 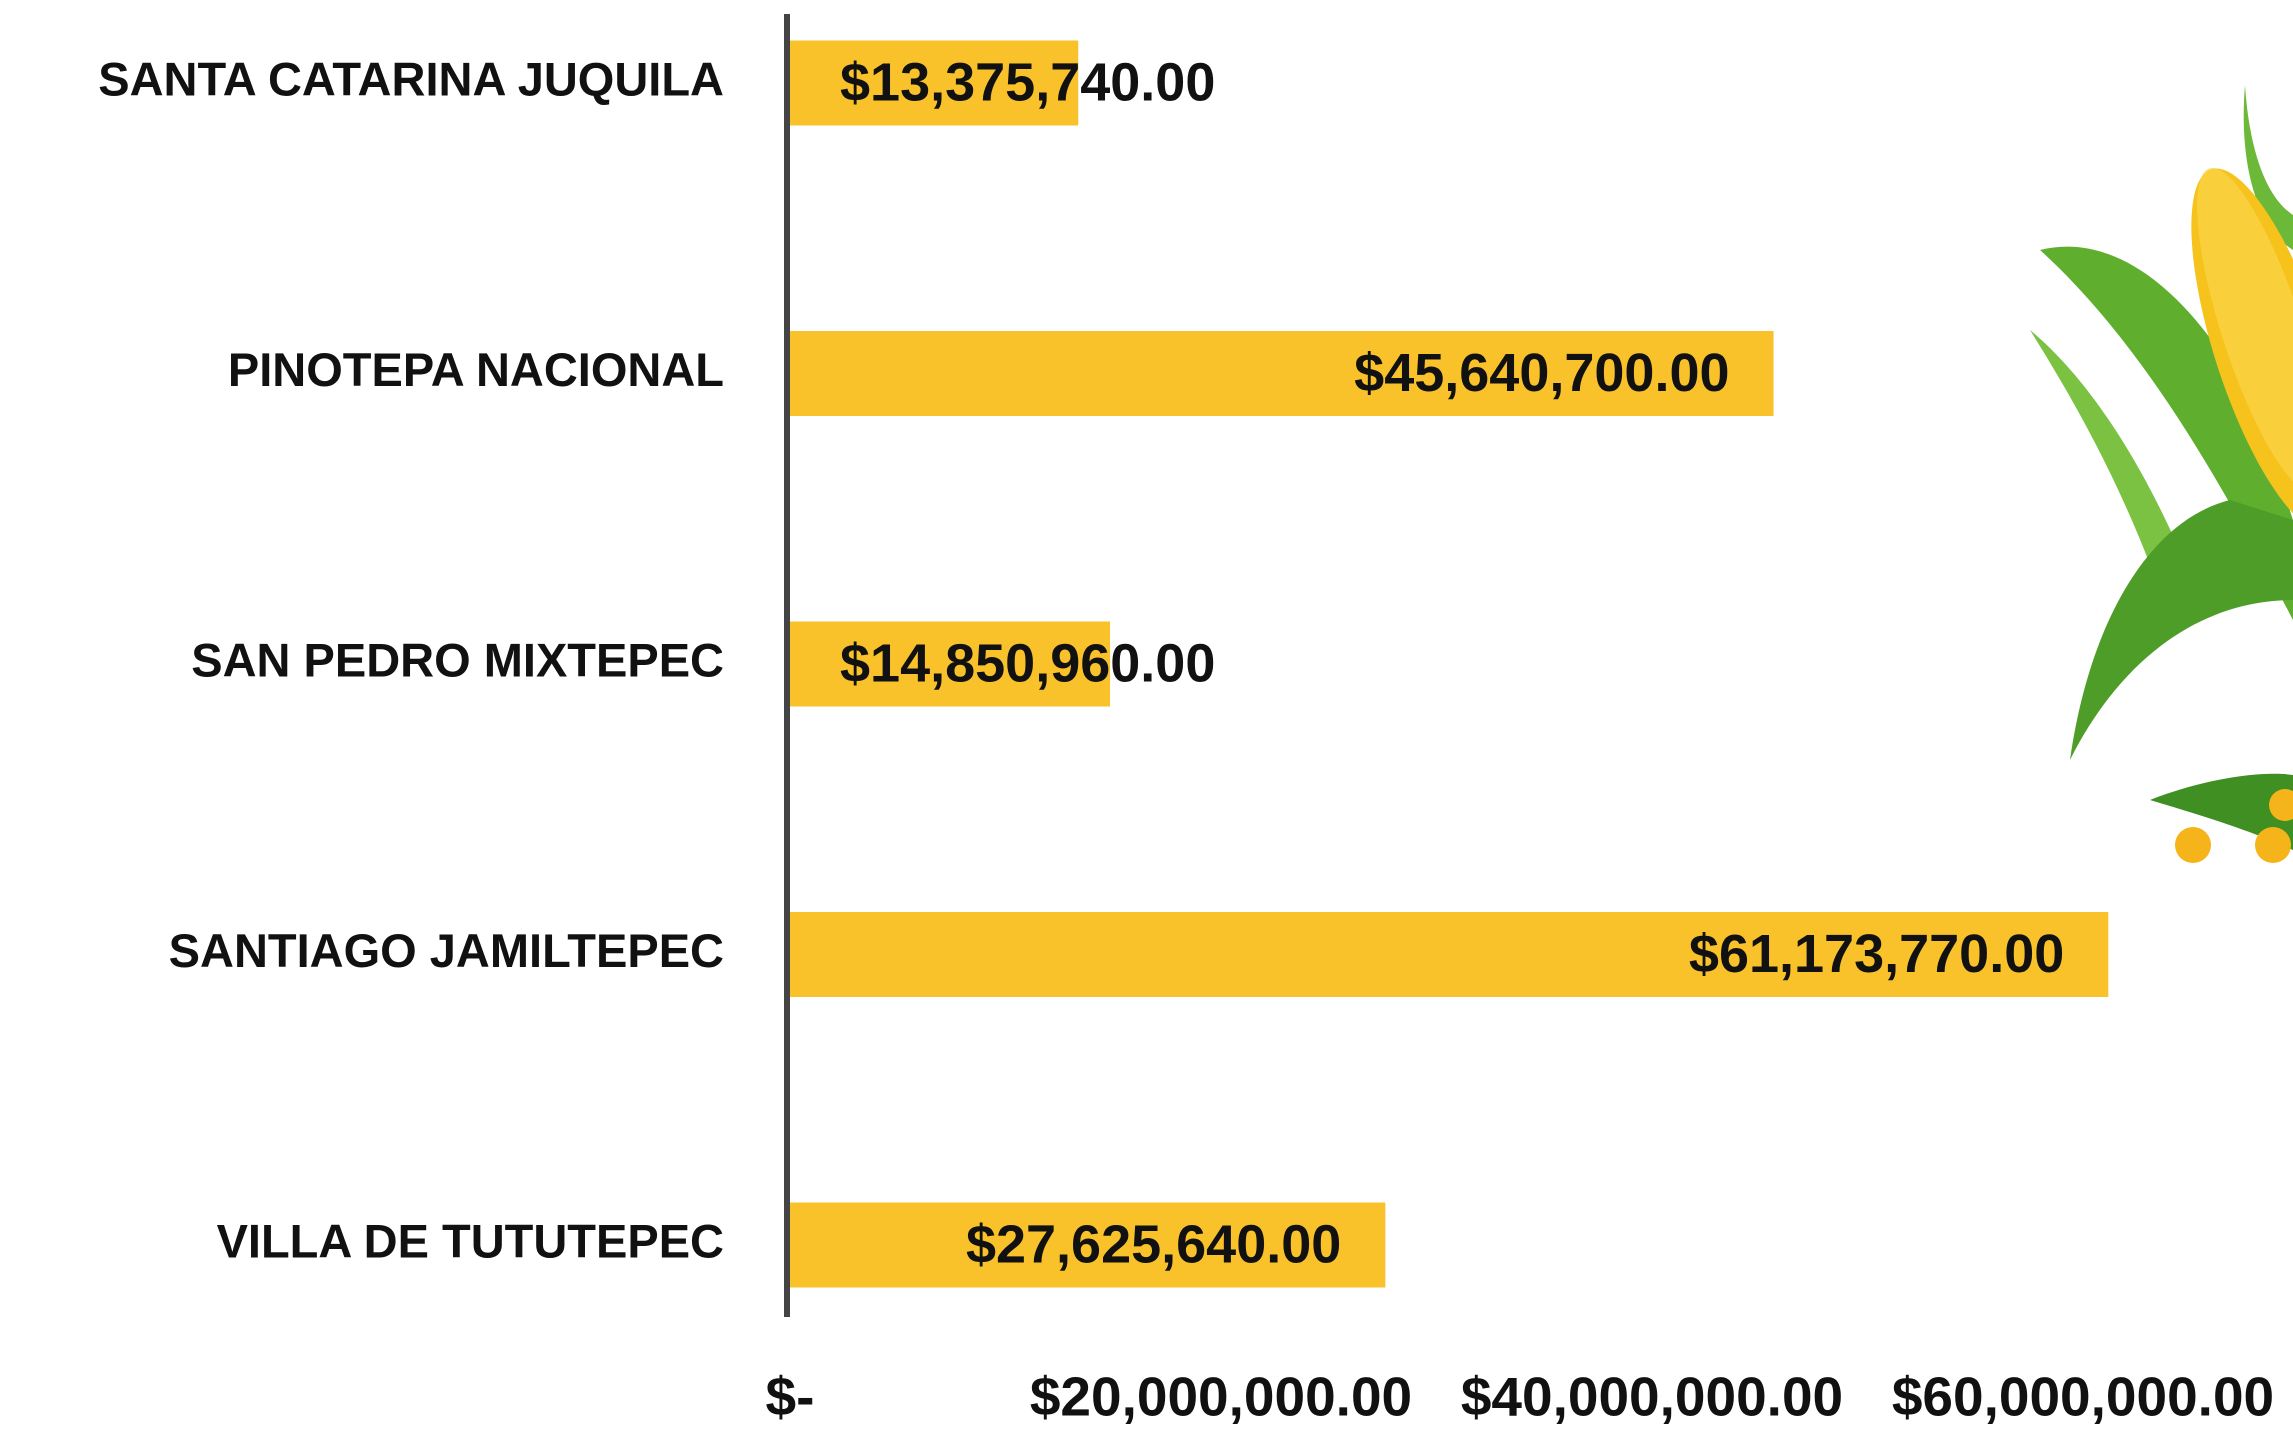 I want to click on x-tick-label: $20,000,000.00, so click(x=1221, y=1397).